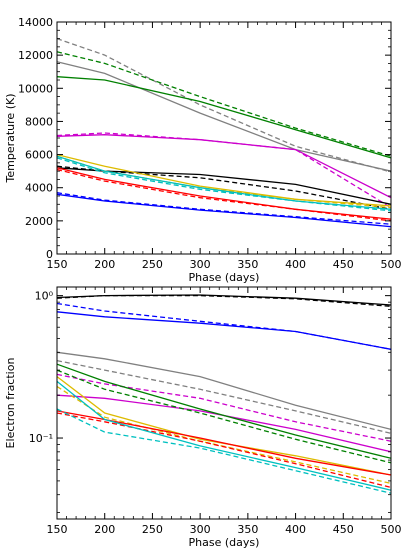  I want to click on y-axis-label: Electron fraction, so click(10, 403).